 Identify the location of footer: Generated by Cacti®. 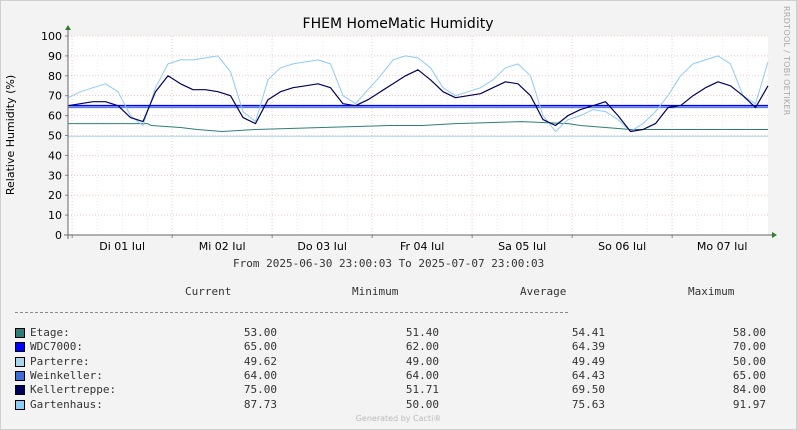
(398, 418).